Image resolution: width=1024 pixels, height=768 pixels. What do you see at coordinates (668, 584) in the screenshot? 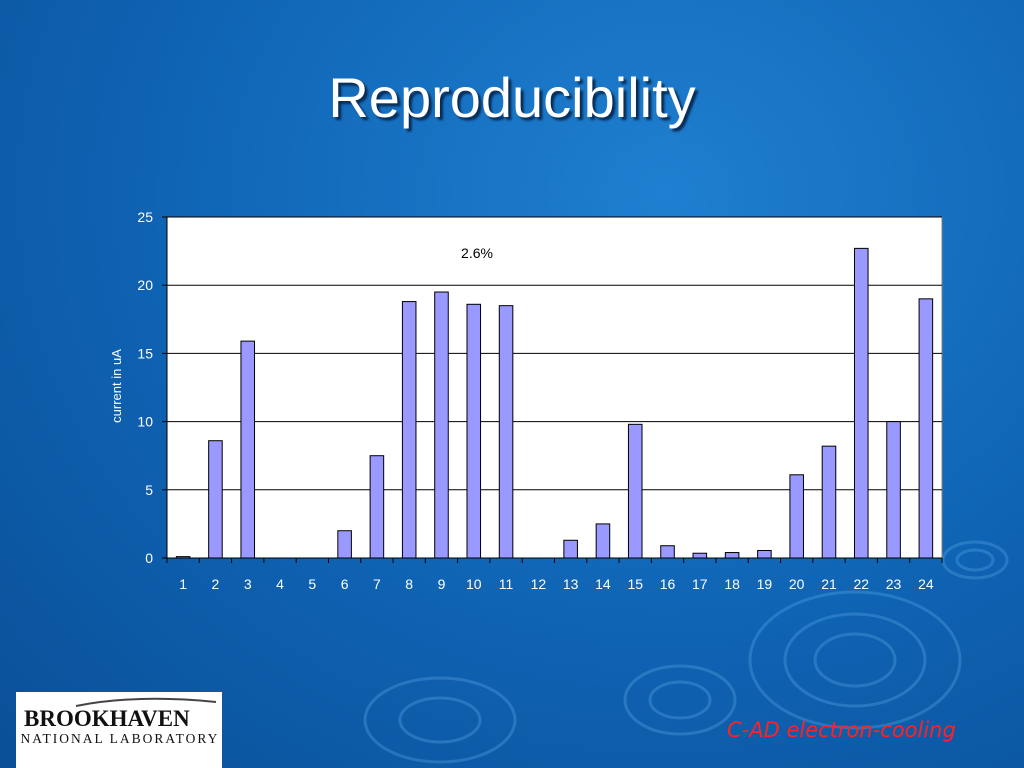
I see `x-tick-label: 16` at bounding box center [668, 584].